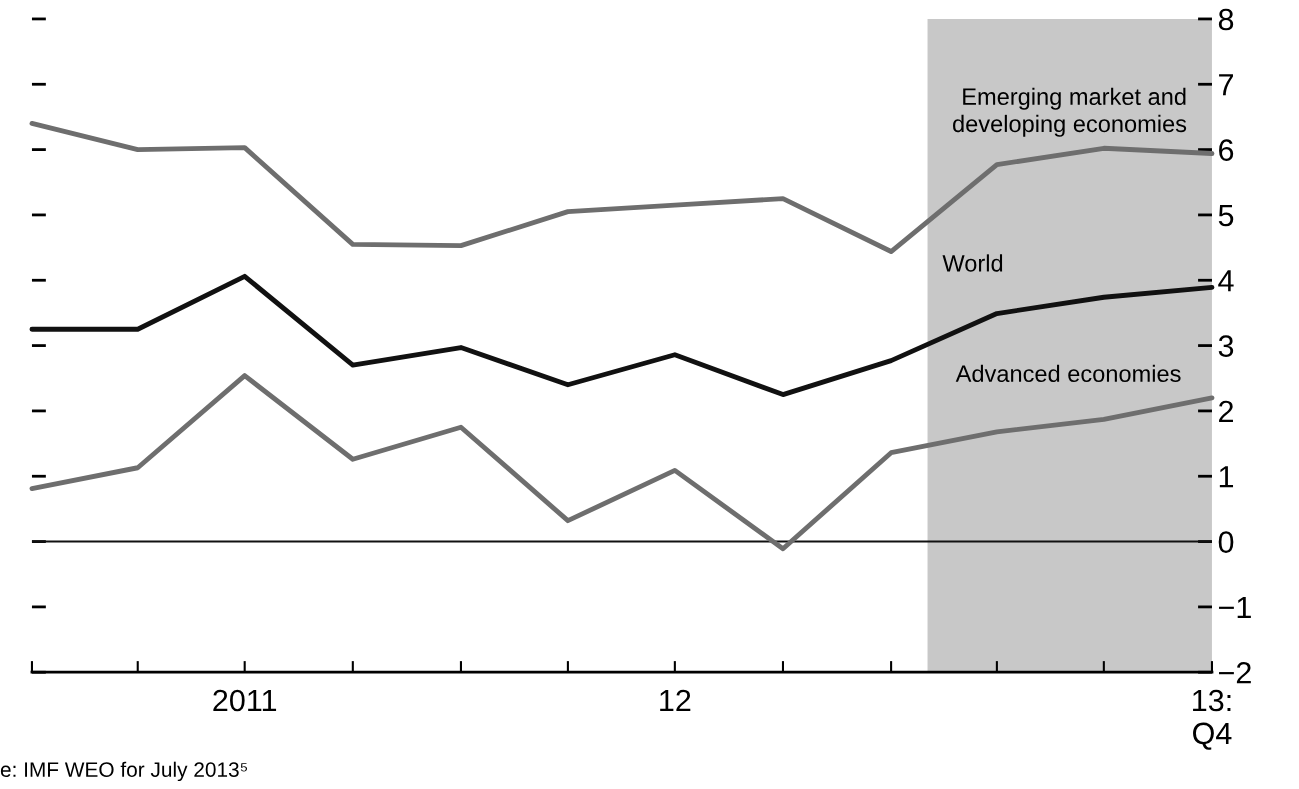 The image size is (1299, 789). What do you see at coordinates (1226, 477) in the screenshot?
I see `y-tick-label: 1` at bounding box center [1226, 477].